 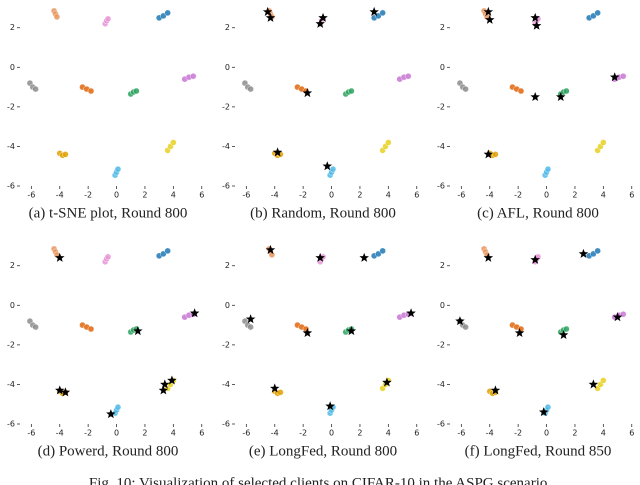 What do you see at coordinates (538, 213) in the screenshot?
I see `subplot-caption: (c) AFL, Round 800` at bounding box center [538, 213].